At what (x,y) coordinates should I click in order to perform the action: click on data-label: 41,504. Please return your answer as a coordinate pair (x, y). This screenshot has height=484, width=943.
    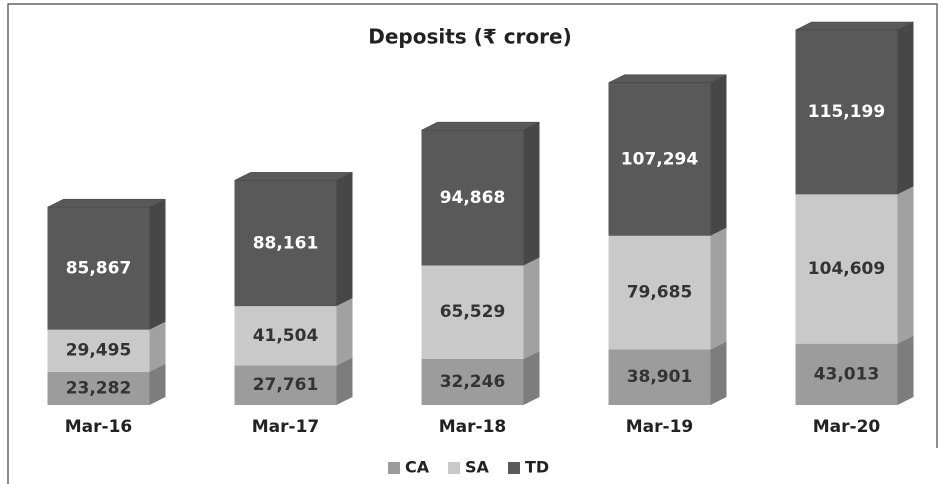
    Looking at the image, I should click on (286, 336).